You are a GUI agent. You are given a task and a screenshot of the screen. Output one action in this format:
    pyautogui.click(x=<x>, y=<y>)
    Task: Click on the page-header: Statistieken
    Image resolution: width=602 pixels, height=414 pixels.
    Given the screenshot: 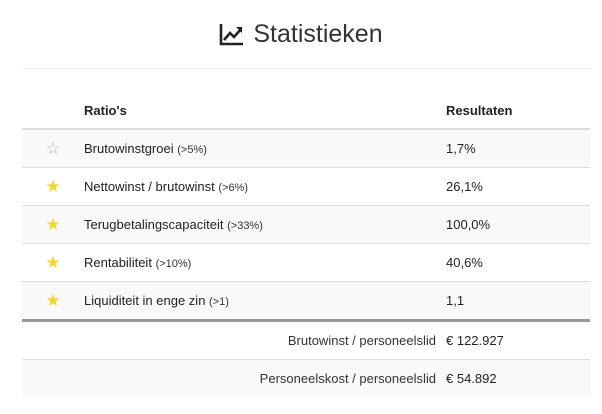 What is the action you would take?
    pyautogui.click(x=301, y=34)
    